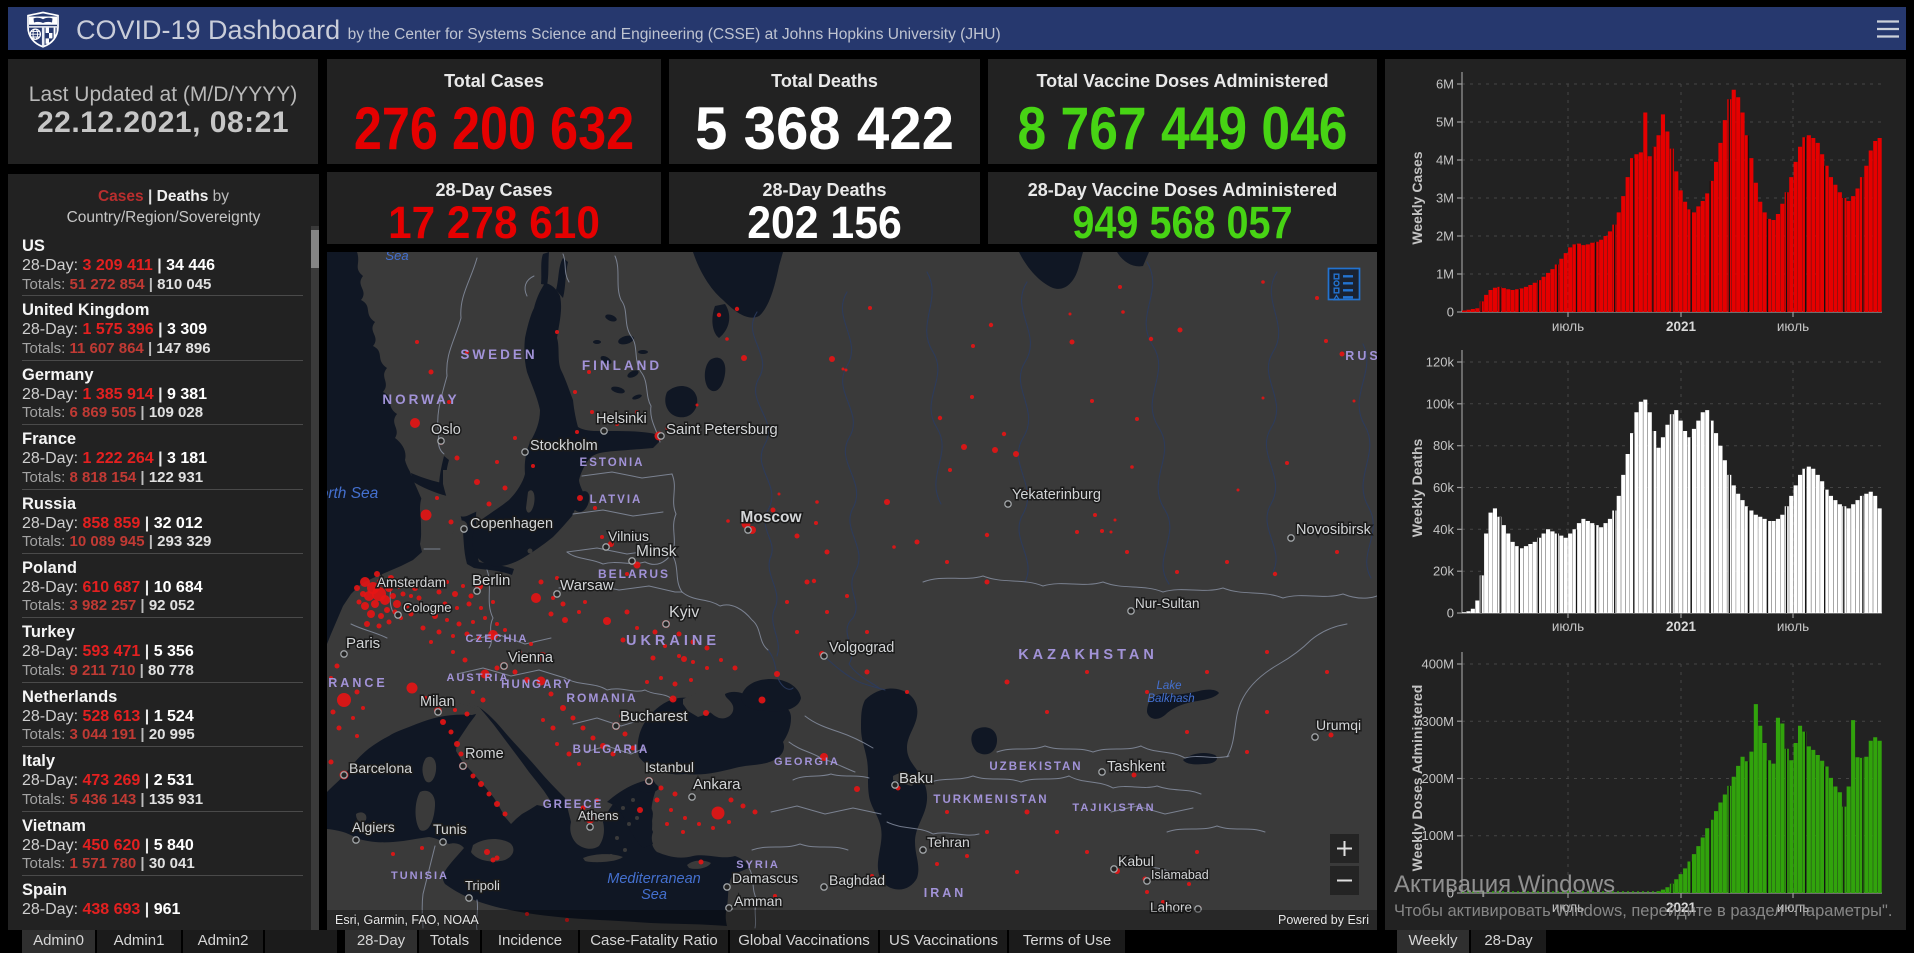  What do you see at coordinates (531, 658) in the screenshot?
I see `svg-text: Vienna` at bounding box center [531, 658].